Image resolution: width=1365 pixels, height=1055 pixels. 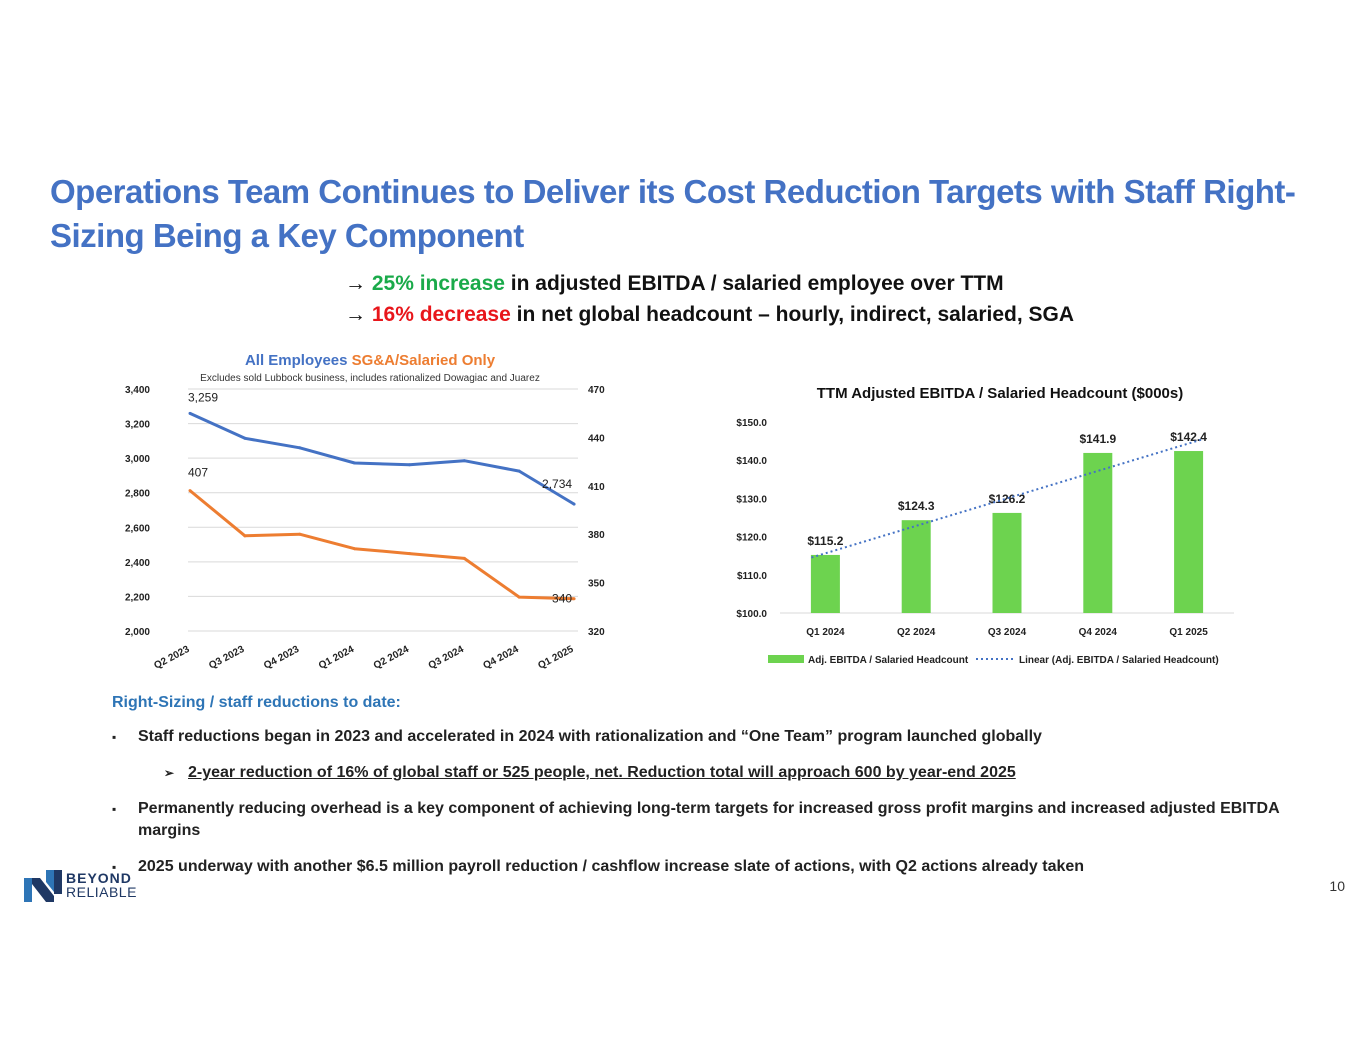 What do you see at coordinates (422, 360) in the screenshot?
I see `chart-title-part: SG&A/Salaried Only` at bounding box center [422, 360].